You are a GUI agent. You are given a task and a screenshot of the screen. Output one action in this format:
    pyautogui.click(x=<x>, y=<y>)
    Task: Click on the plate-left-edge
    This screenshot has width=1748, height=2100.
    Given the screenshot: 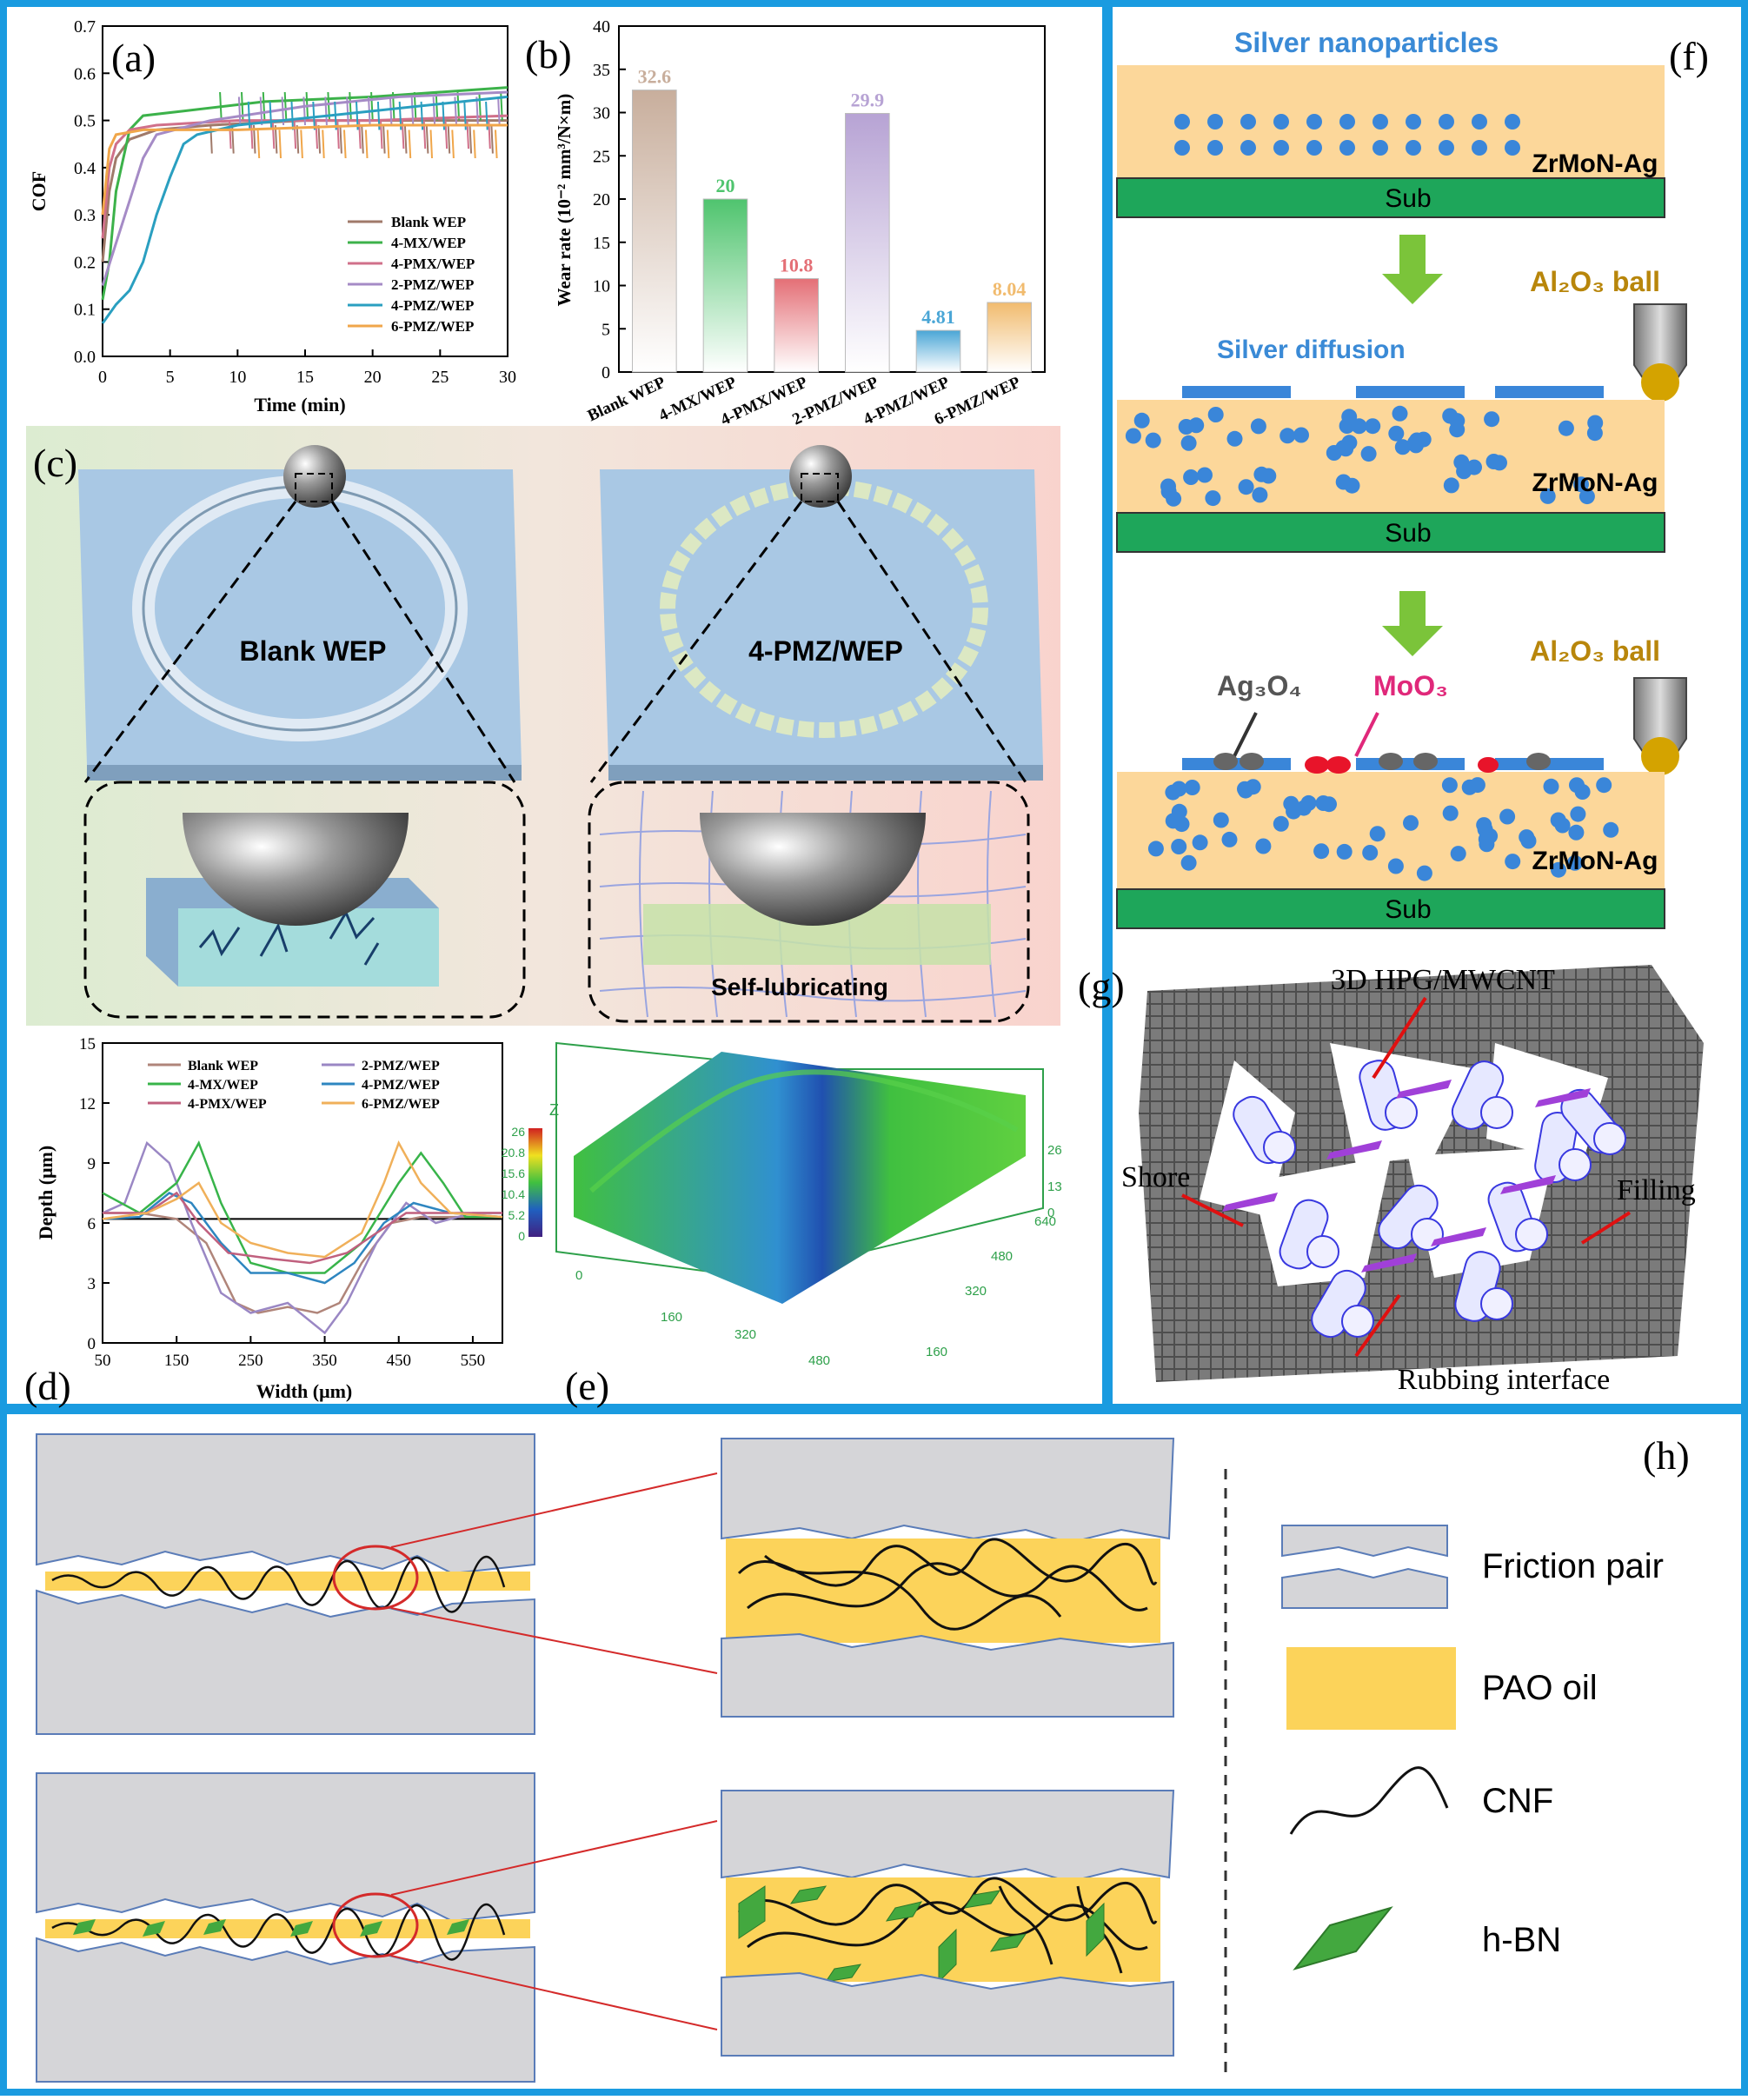 What is the action you would take?
    pyautogui.click(x=304, y=773)
    